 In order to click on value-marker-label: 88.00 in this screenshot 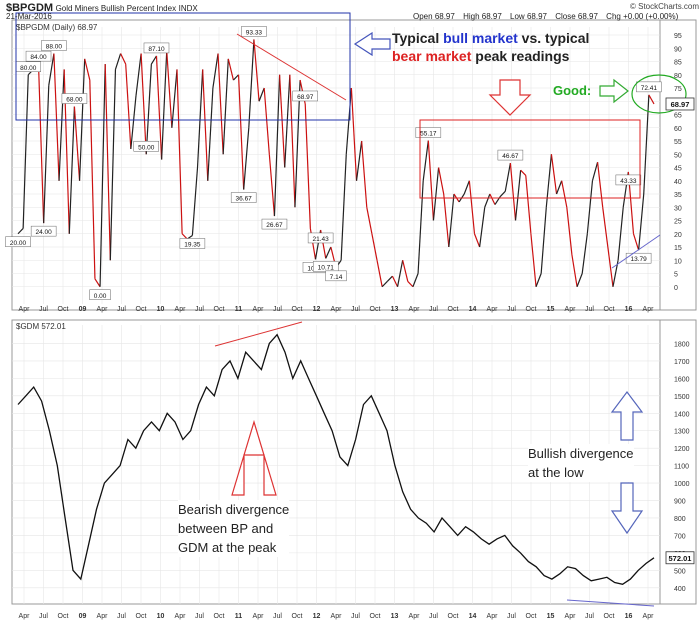, I will do `click(54, 47)`.